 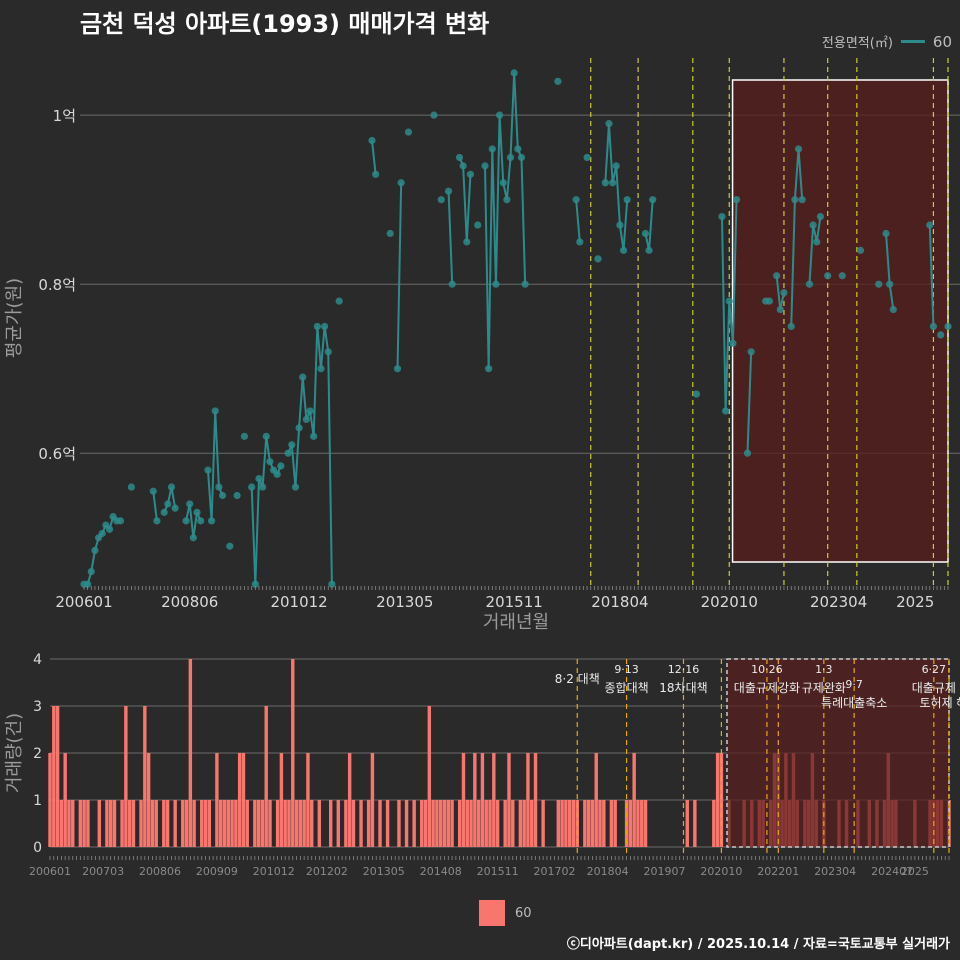 What do you see at coordinates (441, 871) in the screenshot?
I see `volume-x-tick-label: 201408` at bounding box center [441, 871].